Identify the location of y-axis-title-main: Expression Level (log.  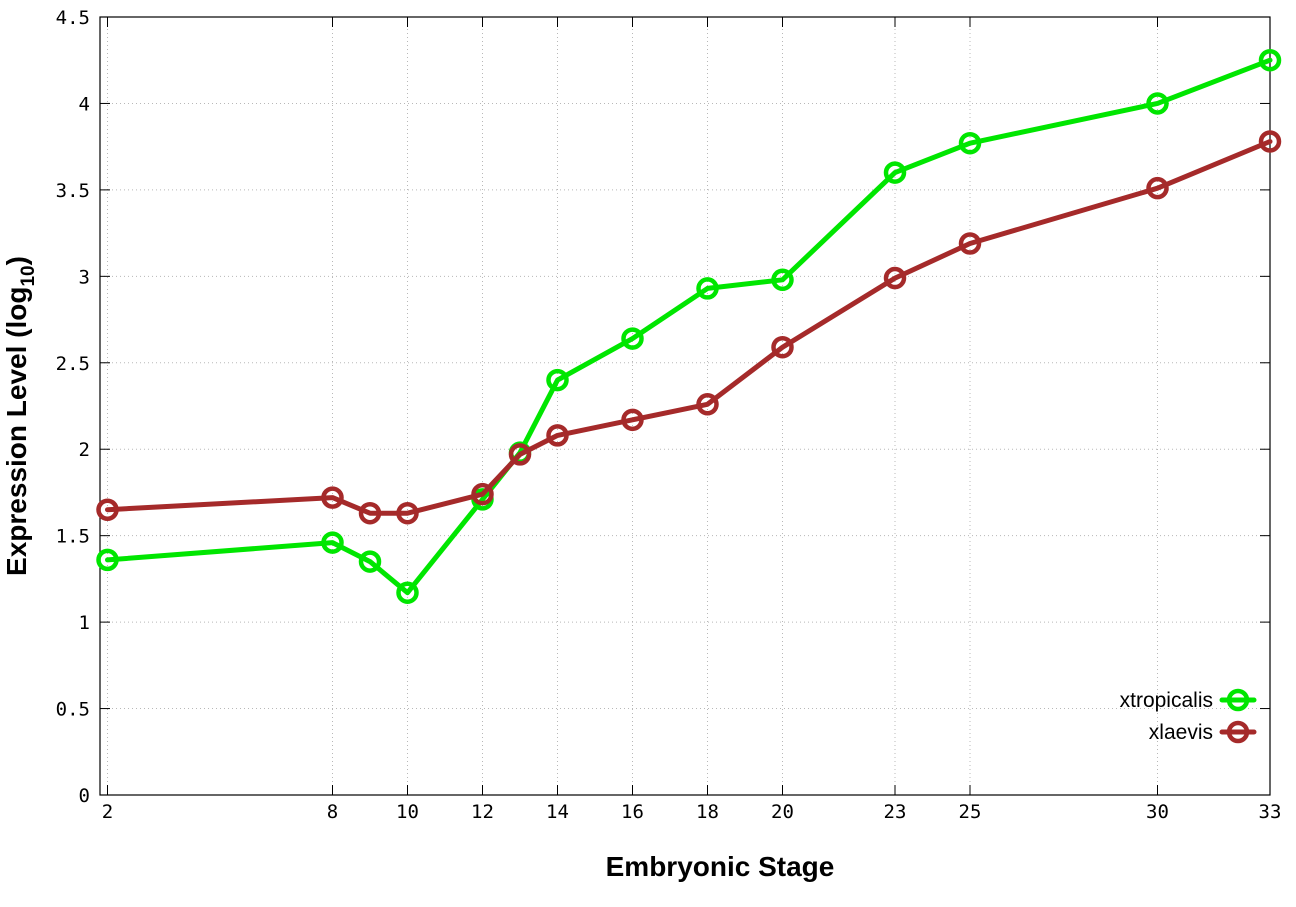
(16, 431).